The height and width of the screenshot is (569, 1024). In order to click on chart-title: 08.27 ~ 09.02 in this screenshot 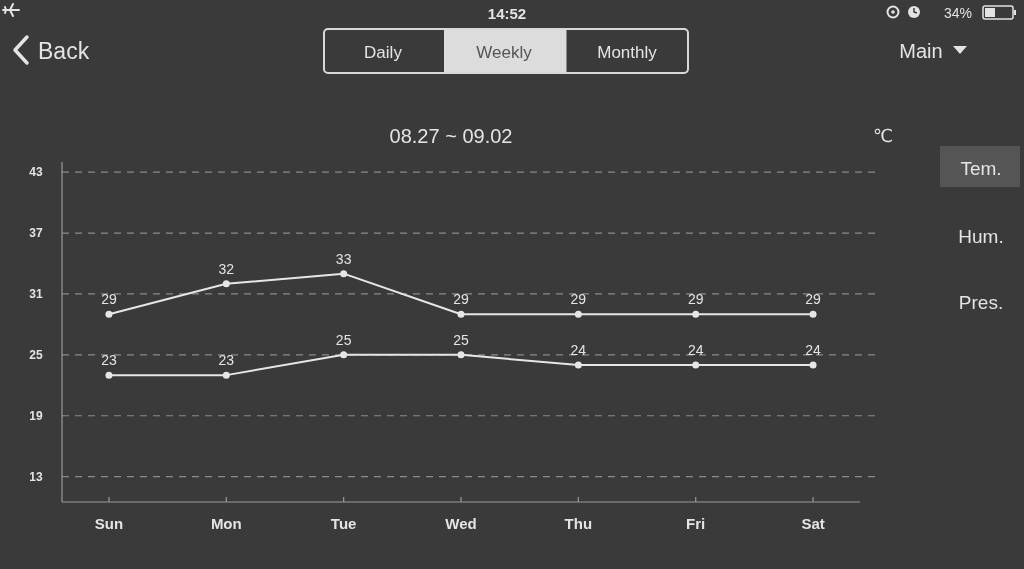, I will do `click(451, 136)`.